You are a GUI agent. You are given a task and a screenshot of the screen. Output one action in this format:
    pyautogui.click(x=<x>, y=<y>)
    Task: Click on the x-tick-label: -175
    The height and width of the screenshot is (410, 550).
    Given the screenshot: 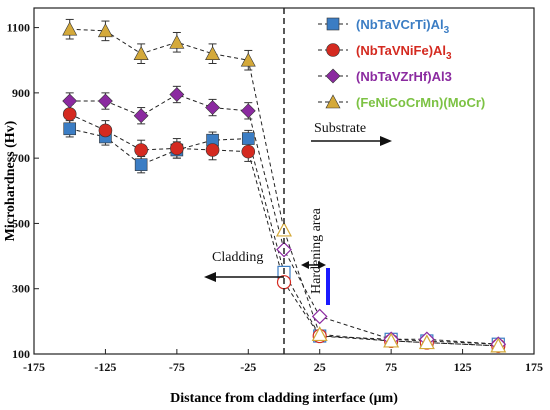 What is the action you would take?
    pyautogui.click(x=34, y=367)
    